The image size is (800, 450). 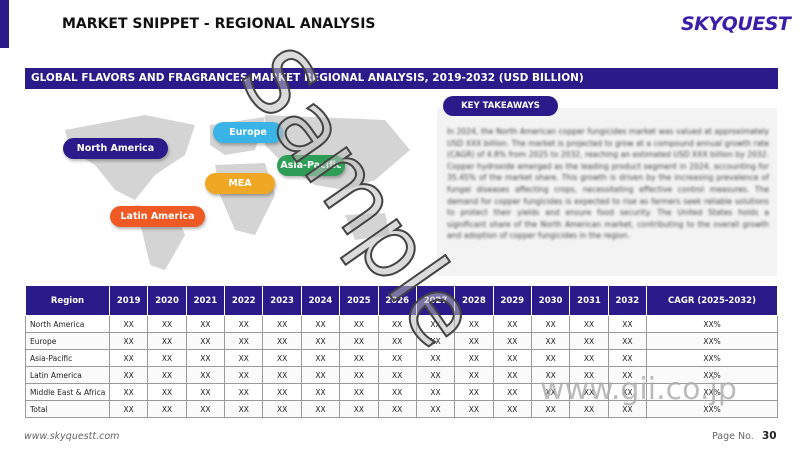 What do you see at coordinates (512, 300) in the screenshot?
I see `column-header: 2029` at bounding box center [512, 300].